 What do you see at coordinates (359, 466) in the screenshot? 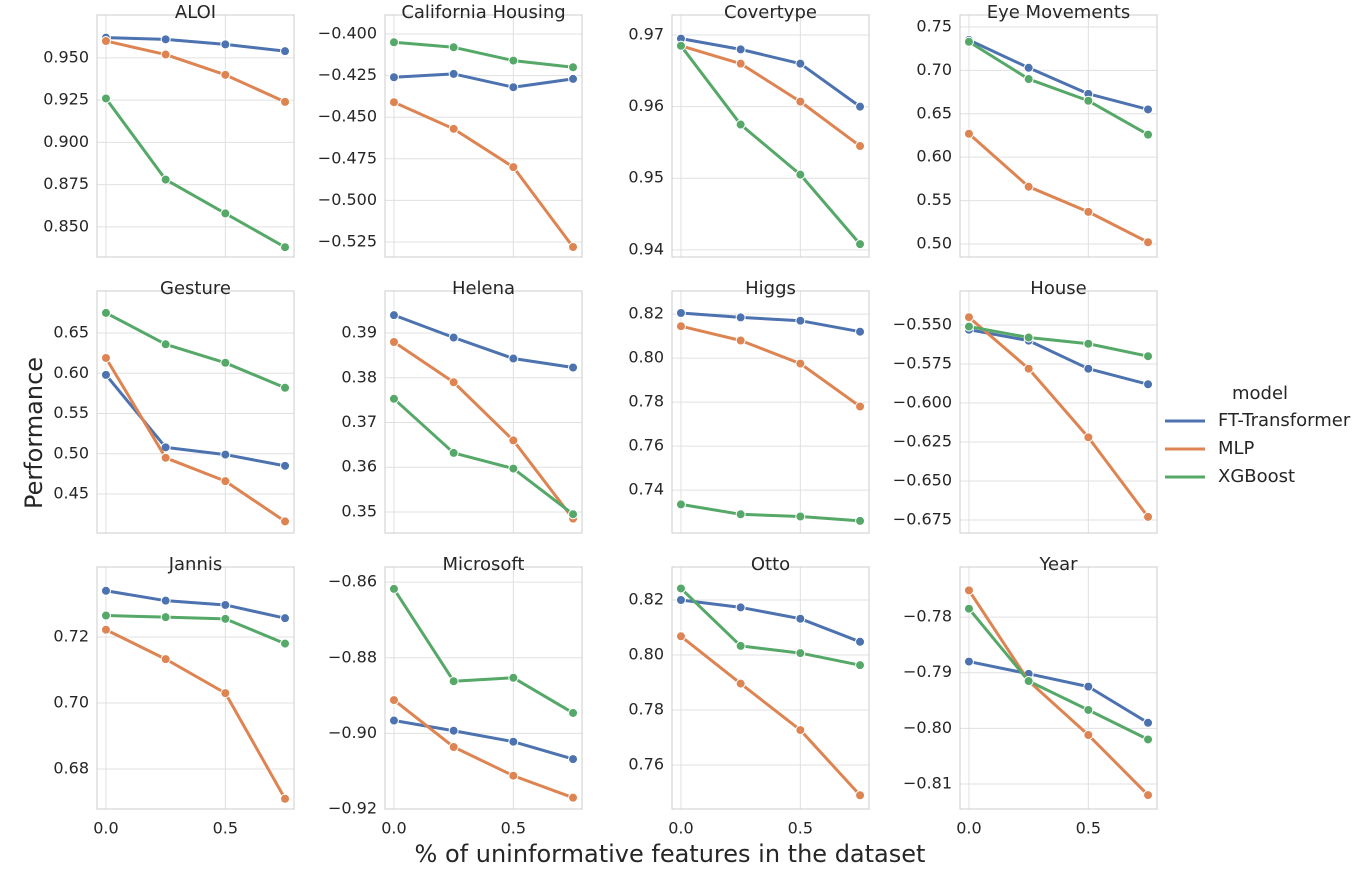
I see `y-tick-label: 0.36` at bounding box center [359, 466].